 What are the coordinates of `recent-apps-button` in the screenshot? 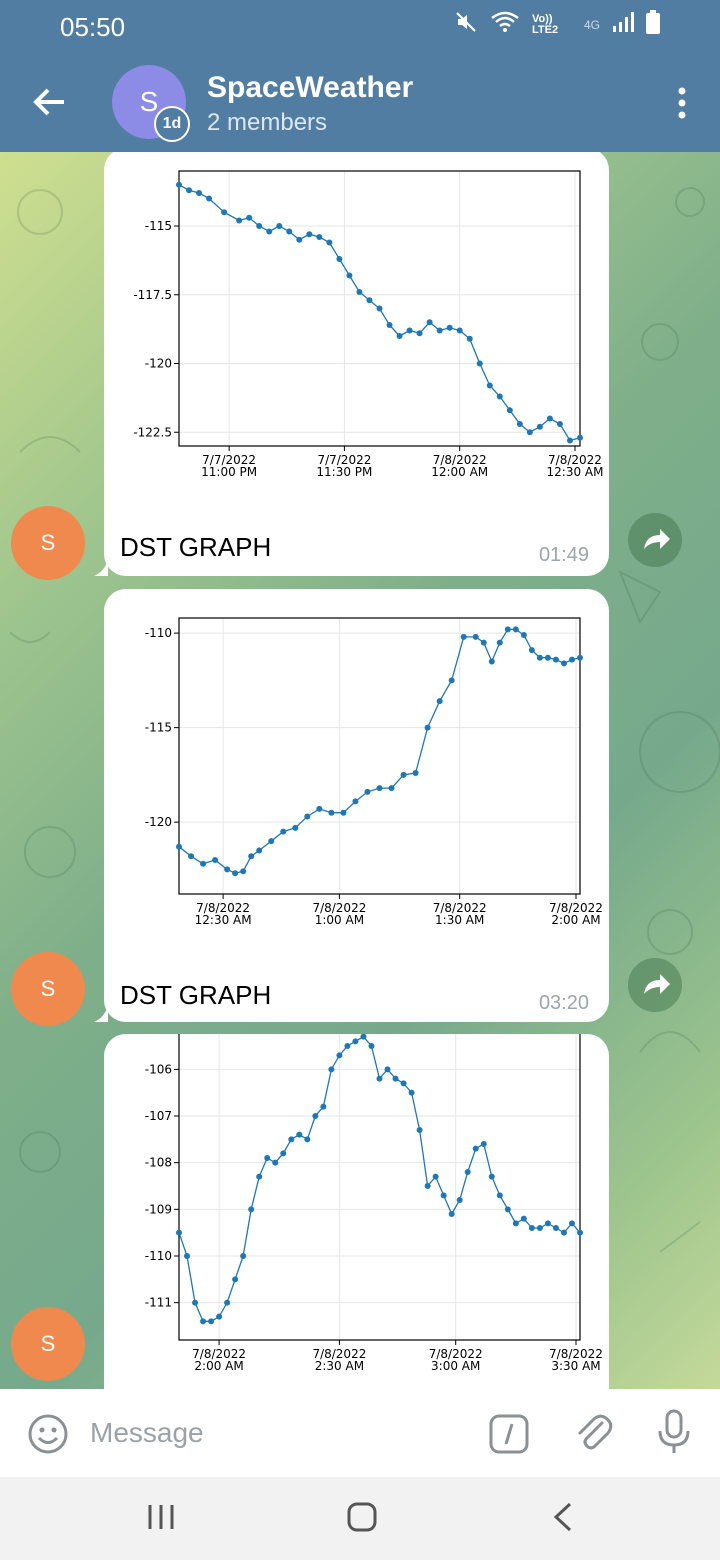 It's located at (161, 1519).